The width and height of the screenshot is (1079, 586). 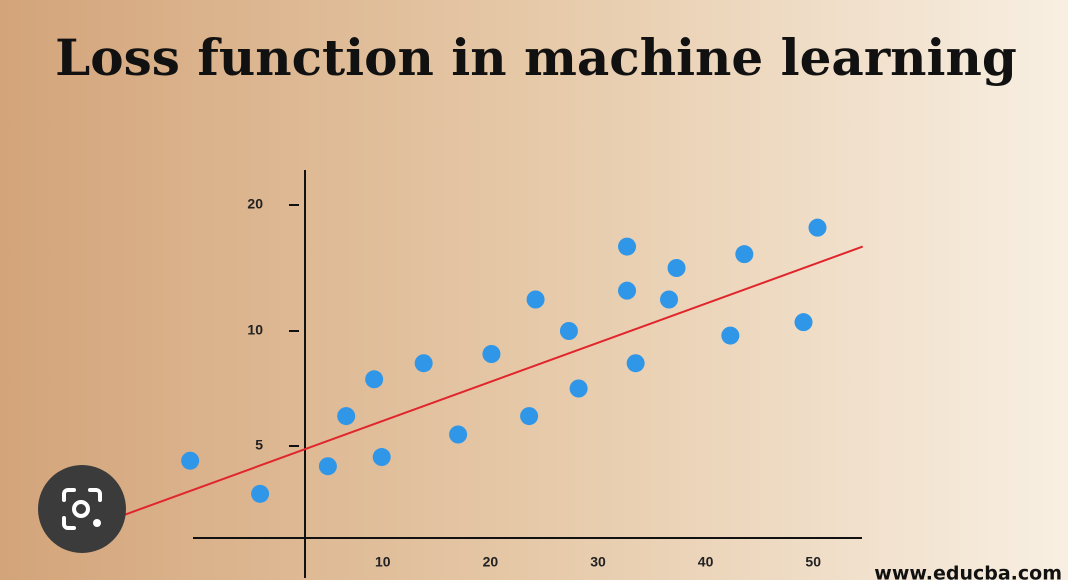 I want to click on lens-icon-center, so click(x=81, y=509).